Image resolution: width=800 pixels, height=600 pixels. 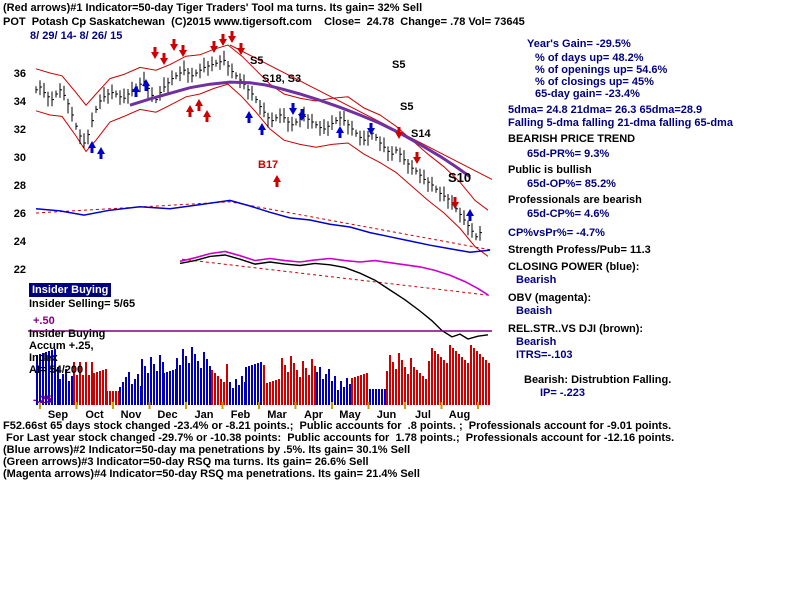 What do you see at coordinates (241, 415) in the screenshot?
I see `x-axis-month: Feb` at bounding box center [241, 415].